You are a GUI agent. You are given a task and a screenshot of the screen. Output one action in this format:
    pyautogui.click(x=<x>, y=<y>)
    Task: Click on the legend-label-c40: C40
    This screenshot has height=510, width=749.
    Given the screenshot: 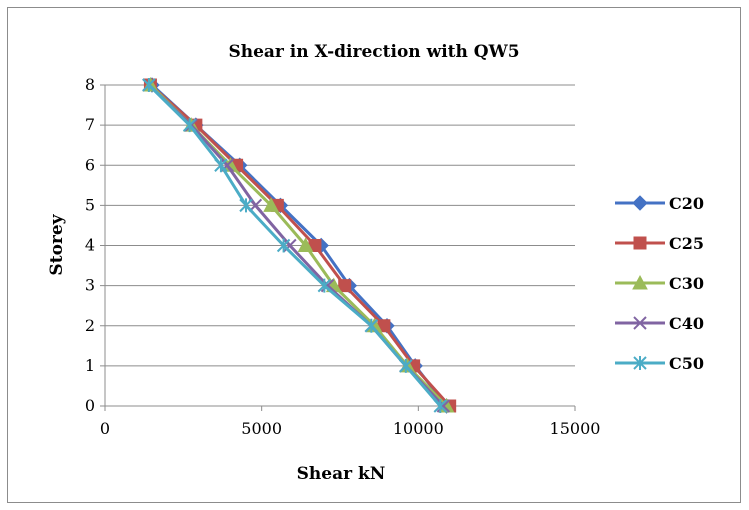 What is the action you would take?
    pyautogui.click(x=686, y=323)
    